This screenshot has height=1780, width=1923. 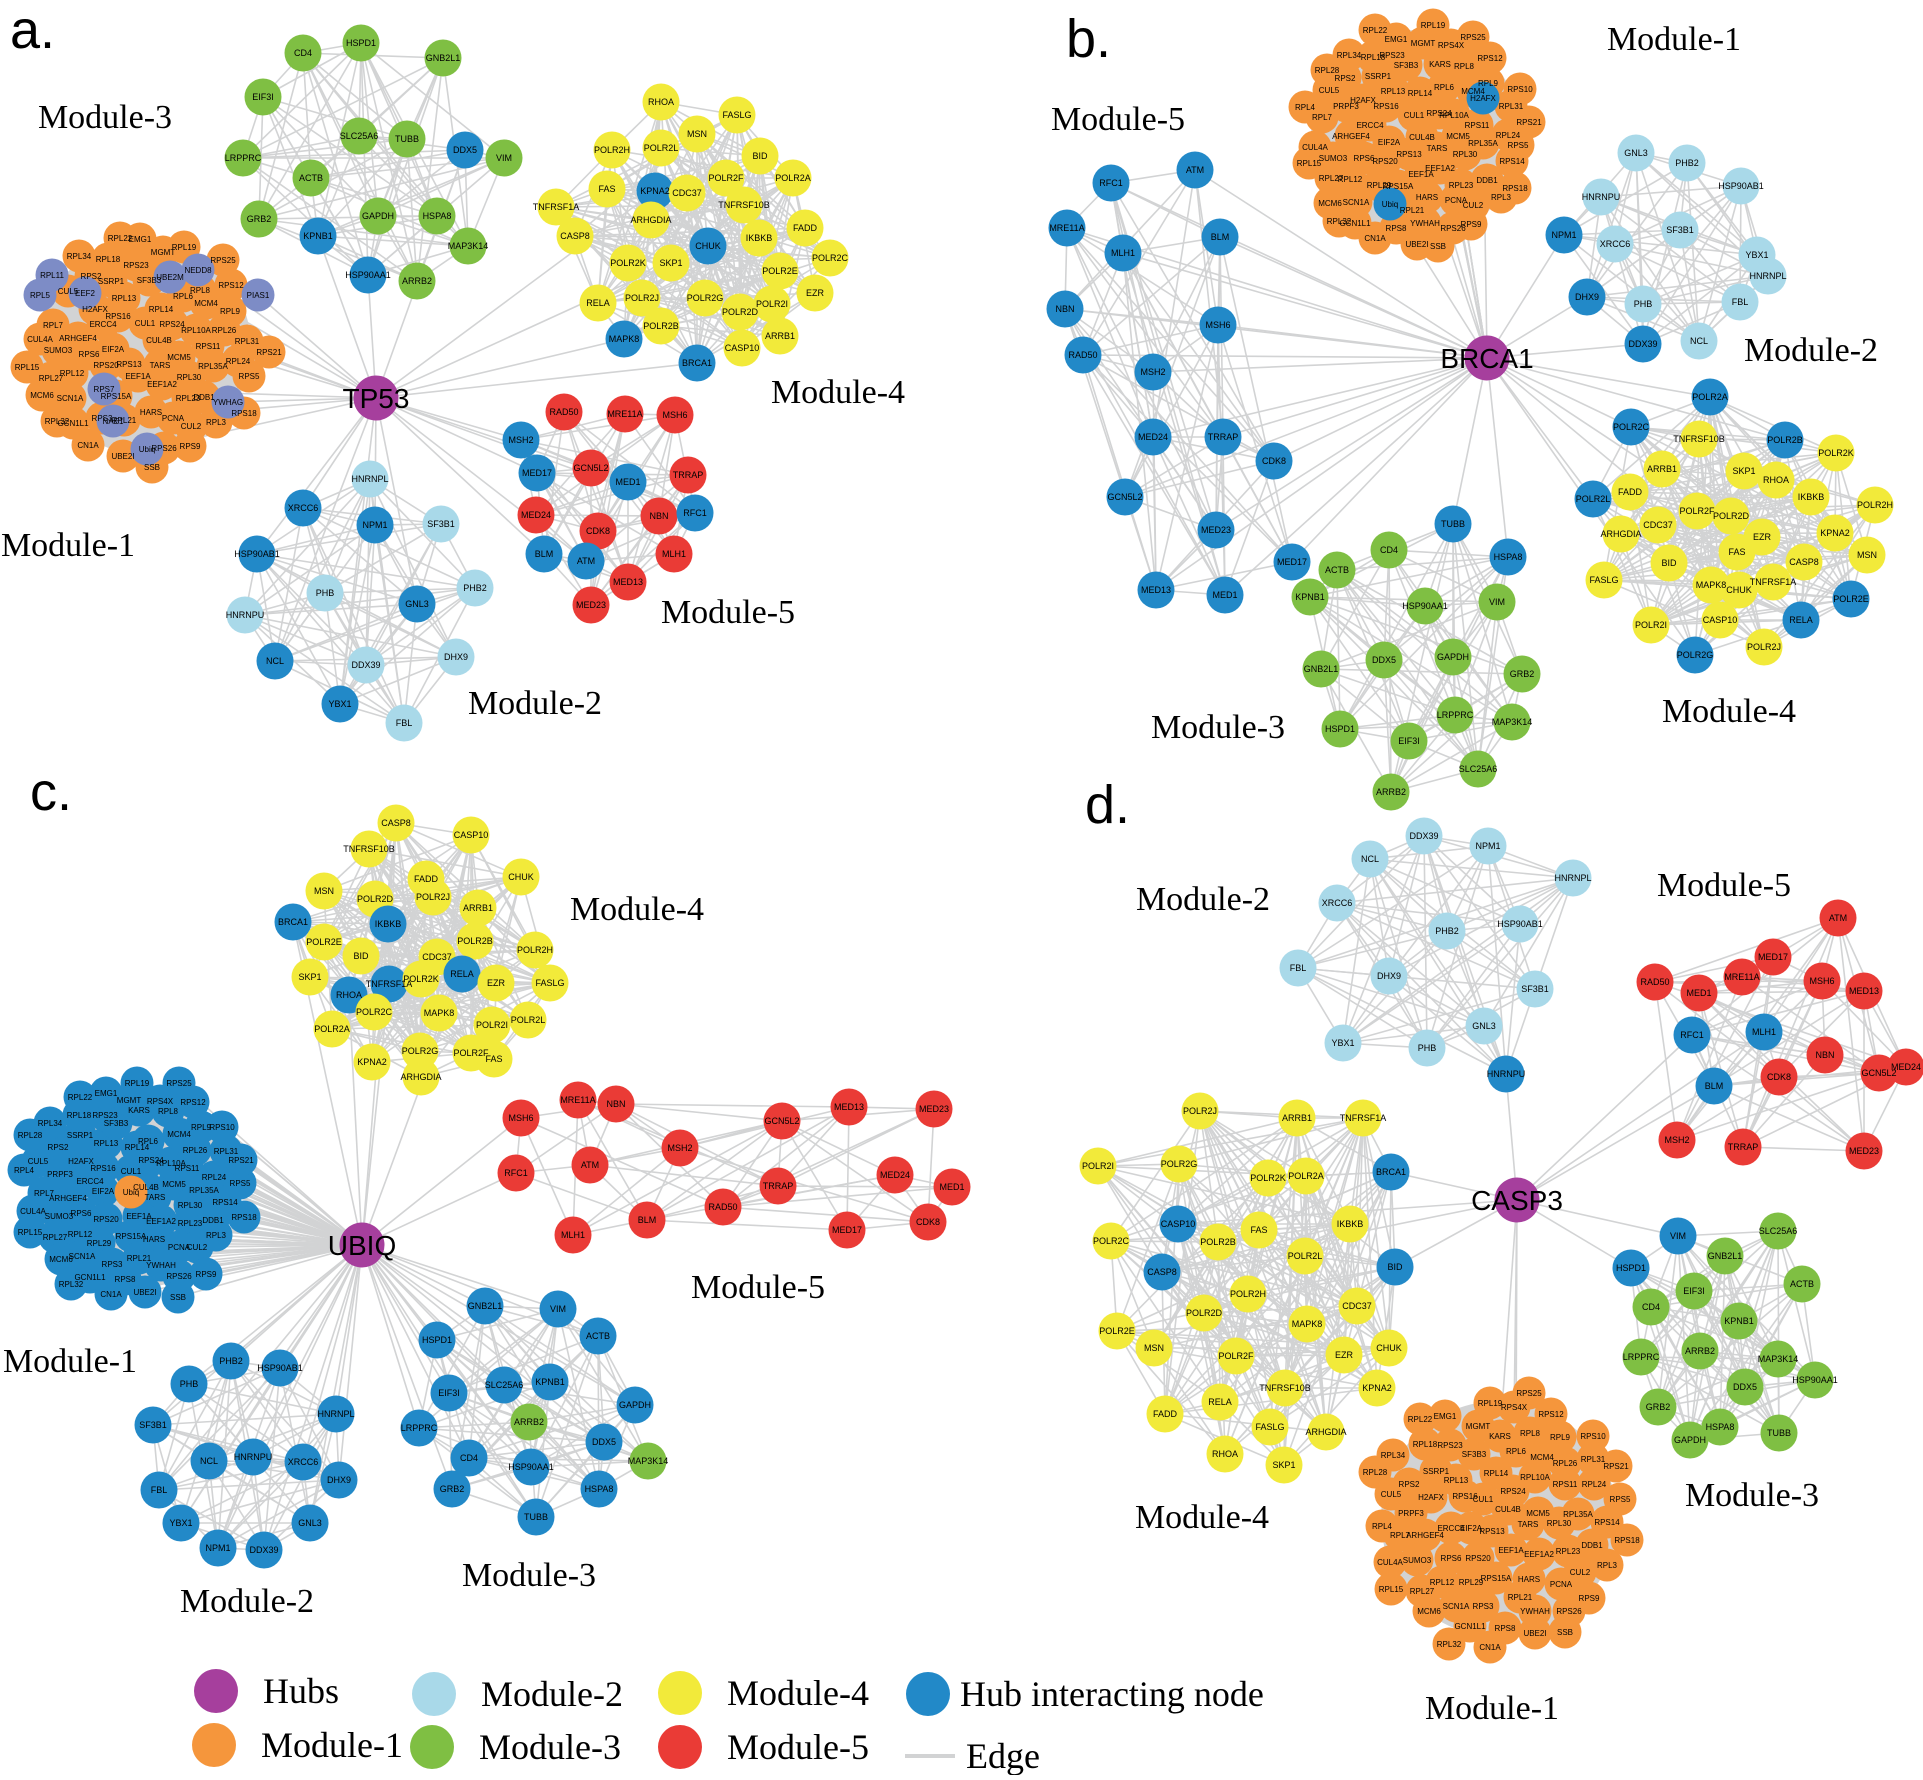 I want to click on svg-text: FADD, so click(x=426, y=879).